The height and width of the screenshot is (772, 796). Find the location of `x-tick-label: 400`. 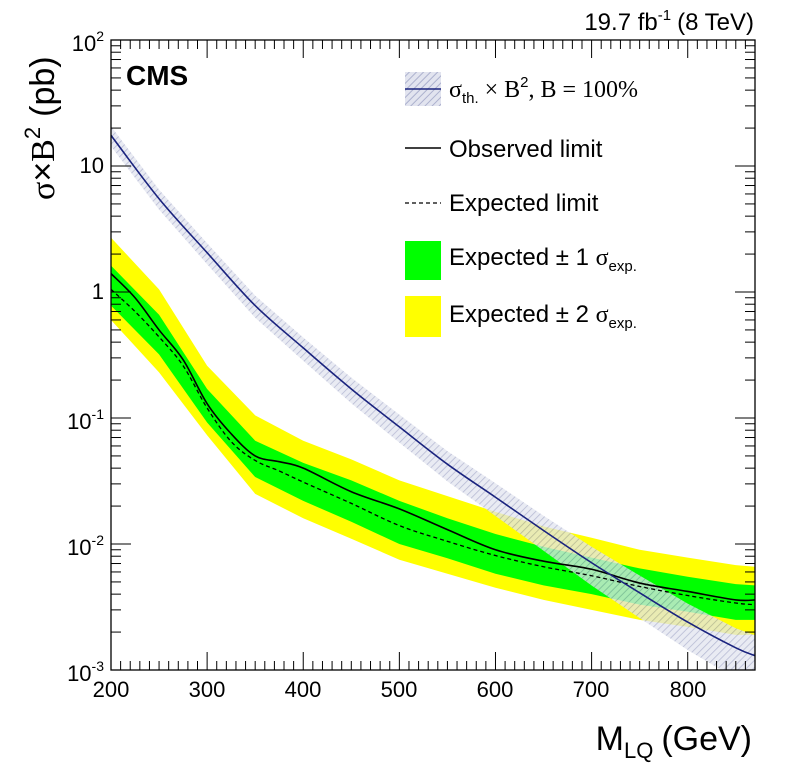

x-tick-label: 400 is located at coordinates (303, 689).